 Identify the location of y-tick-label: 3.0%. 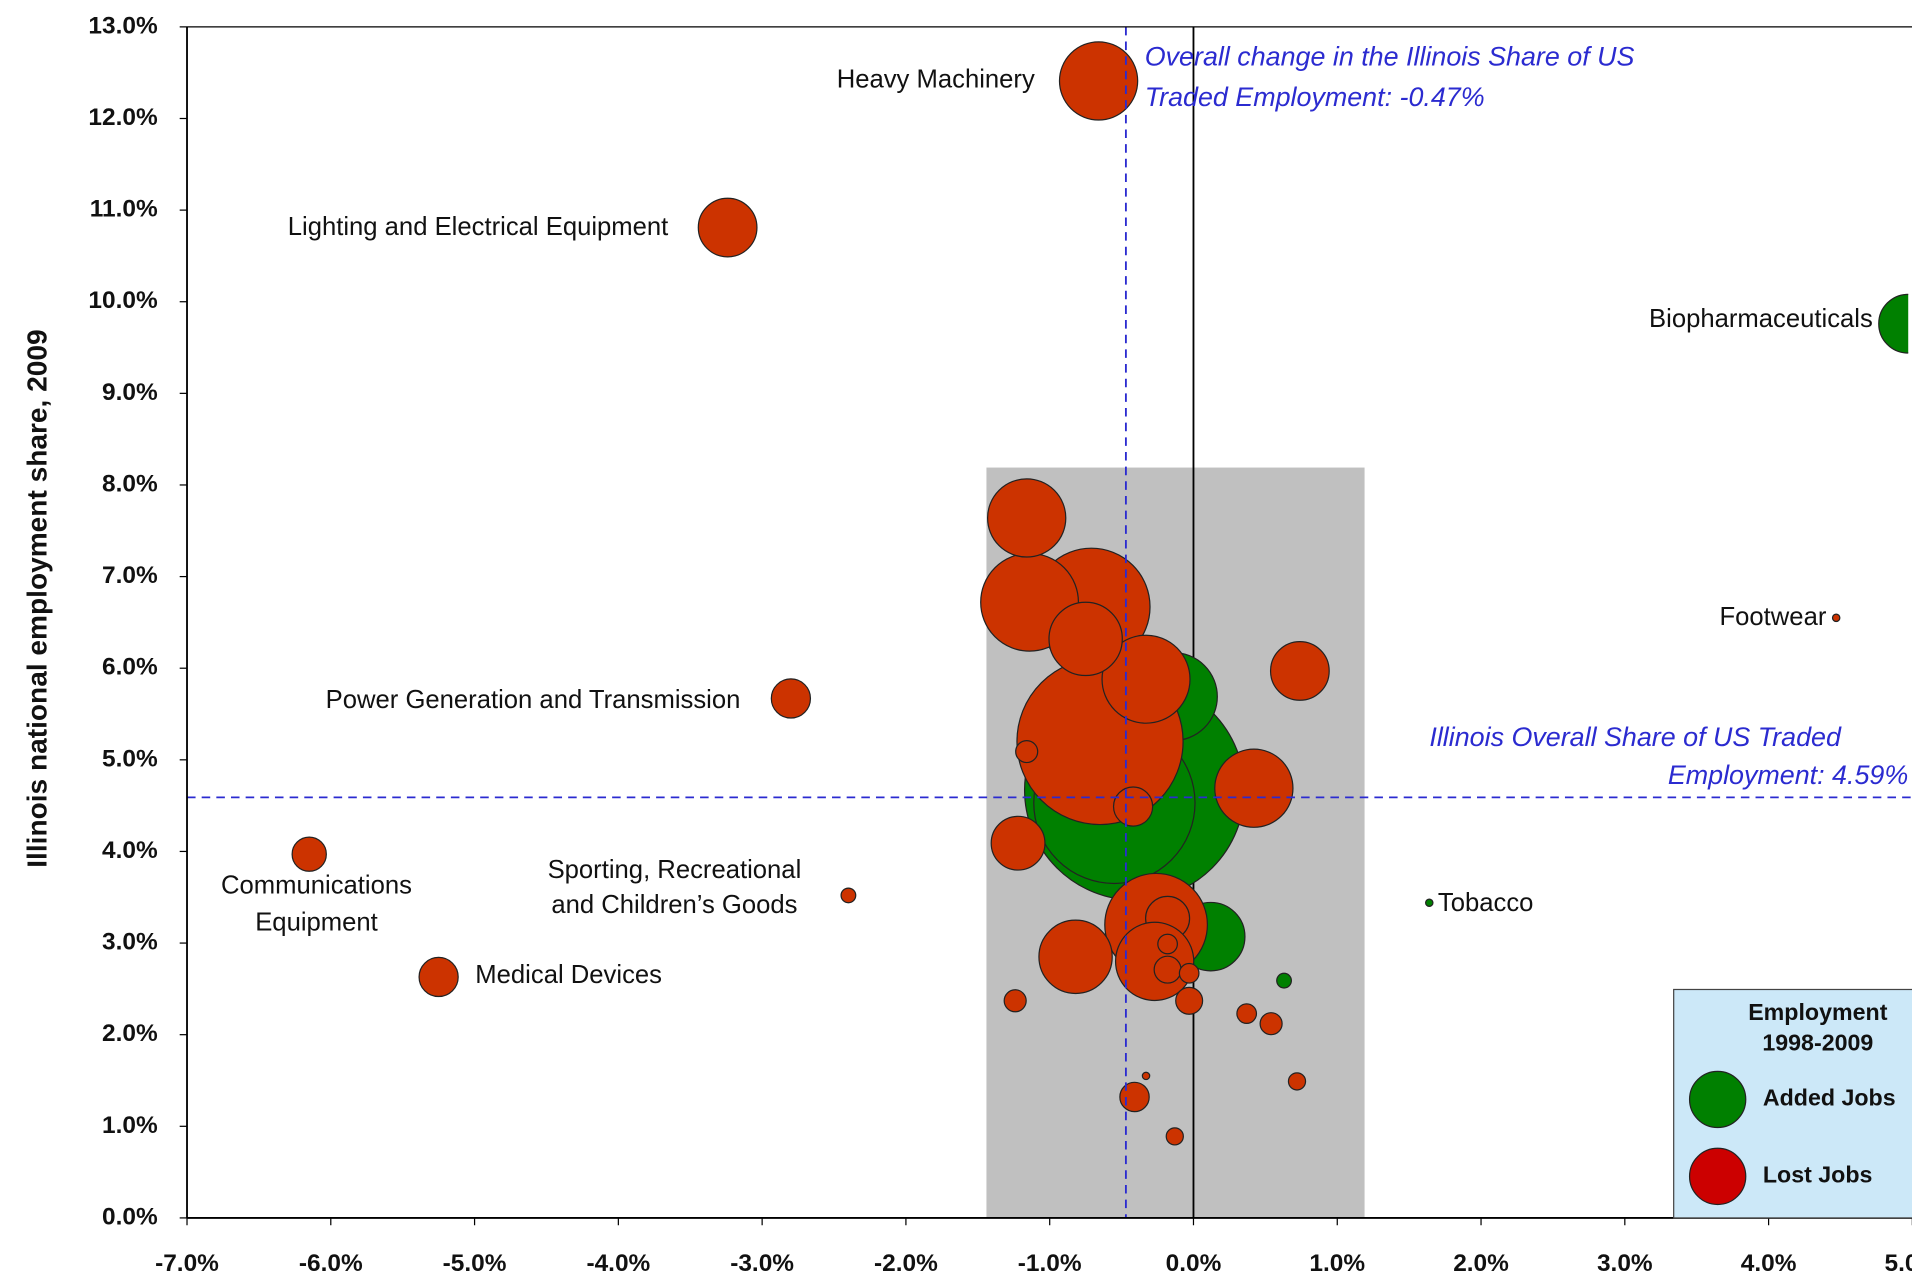
(130, 942).